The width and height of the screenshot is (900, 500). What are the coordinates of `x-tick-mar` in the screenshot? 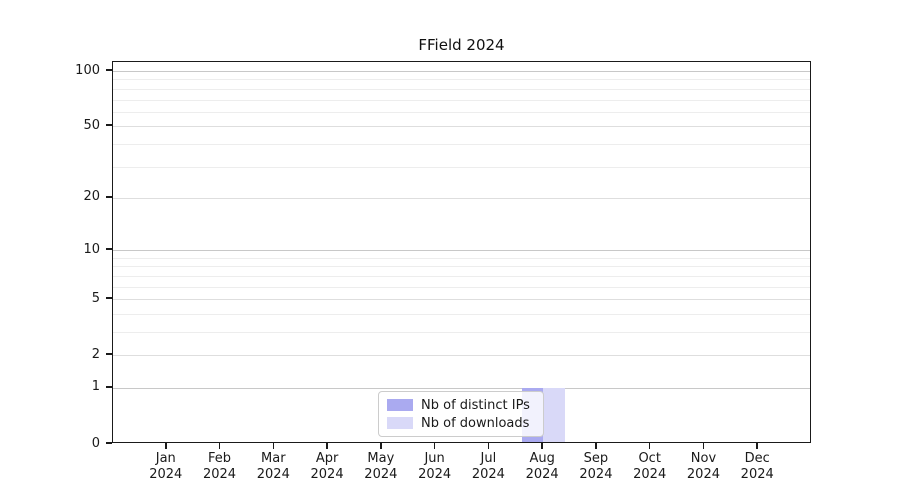 It's located at (273, 446).